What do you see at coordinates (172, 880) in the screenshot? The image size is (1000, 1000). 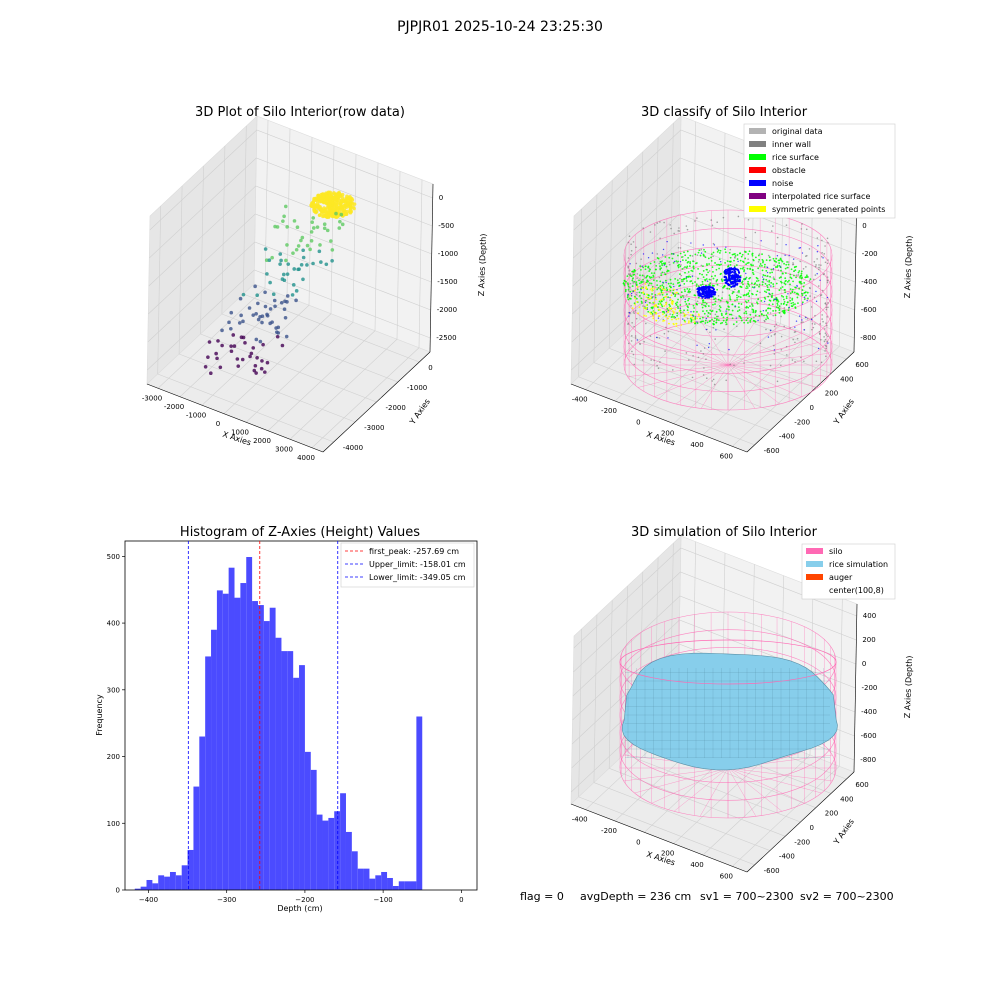 I see `panel3-bar` at bounding box center [172, 880].